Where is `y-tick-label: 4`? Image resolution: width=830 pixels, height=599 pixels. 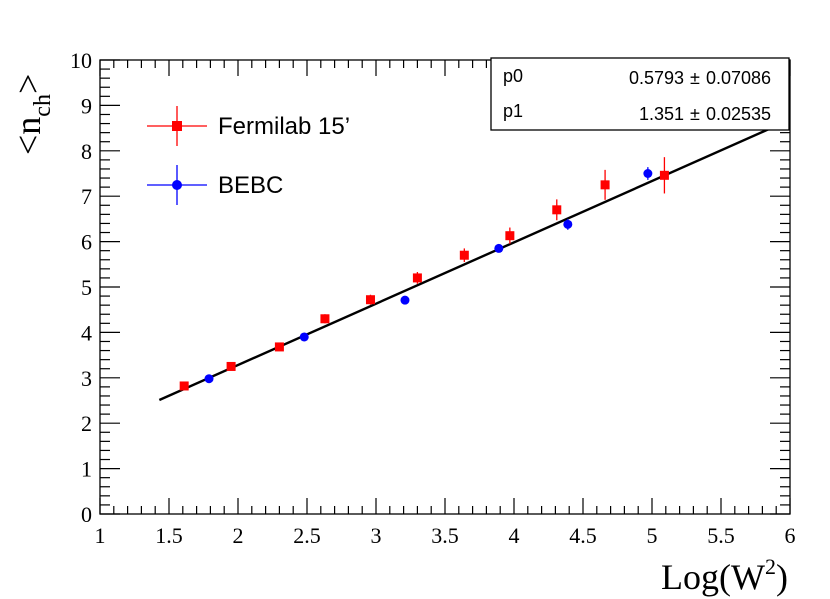 y-tick-label: 4 is located at coordinates (86, 332).